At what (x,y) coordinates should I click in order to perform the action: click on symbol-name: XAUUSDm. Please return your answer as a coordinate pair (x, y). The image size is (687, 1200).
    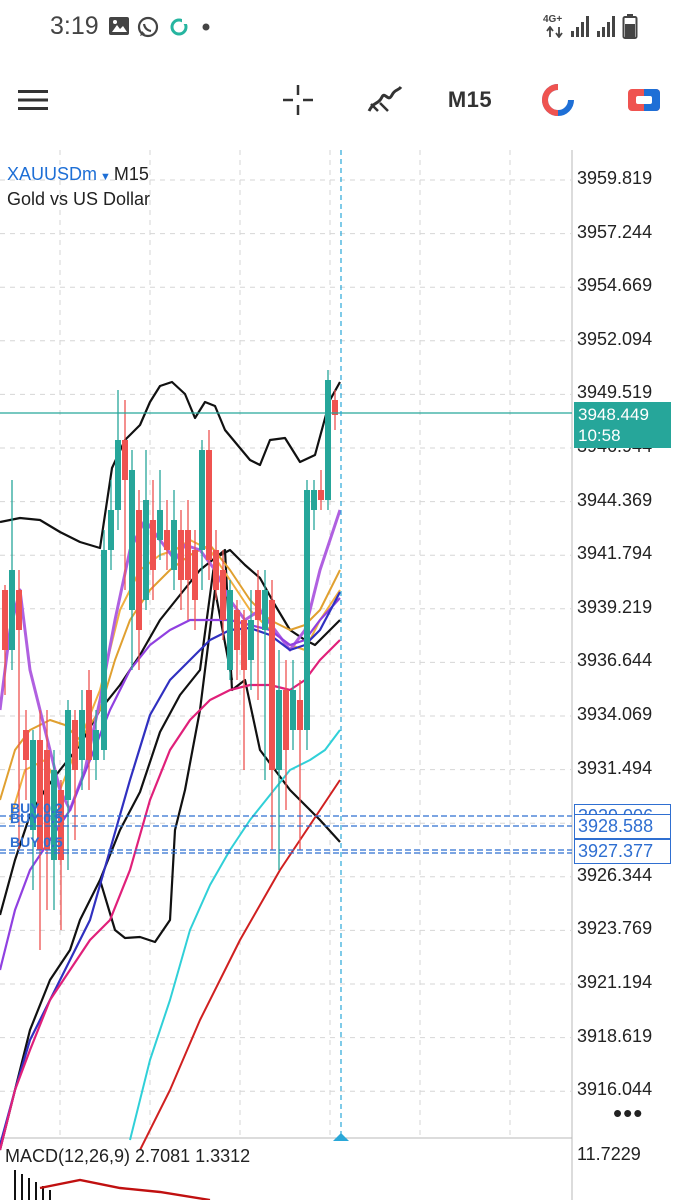
    Looking at the image, I should click on (52, 174).